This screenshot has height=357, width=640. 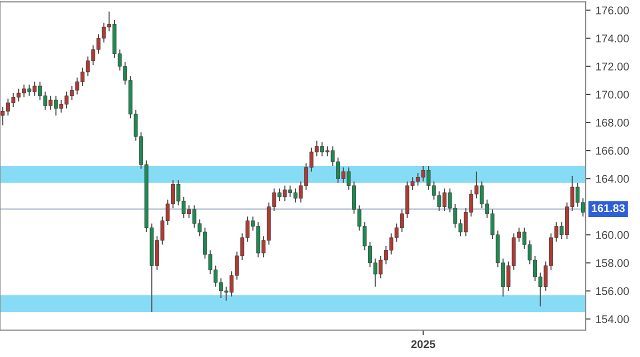 What do you see at coordinates (612, 235) in the screenshot?
I see `y-tick-label: 160.00` at bounding box center [612, 235].